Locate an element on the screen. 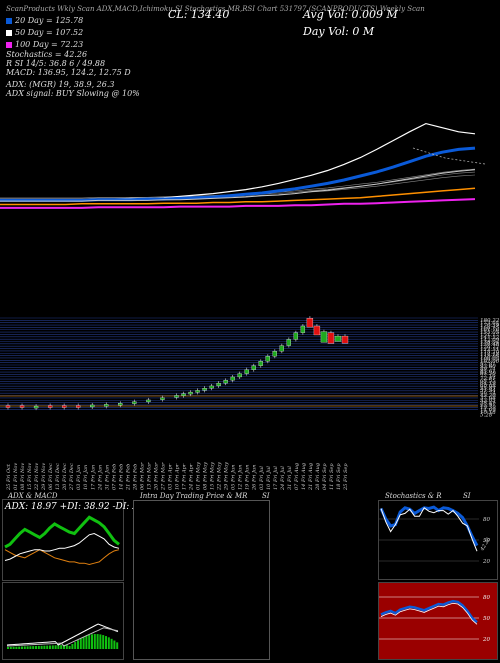  ma-line-20-day is located at coordinates (238, 174).